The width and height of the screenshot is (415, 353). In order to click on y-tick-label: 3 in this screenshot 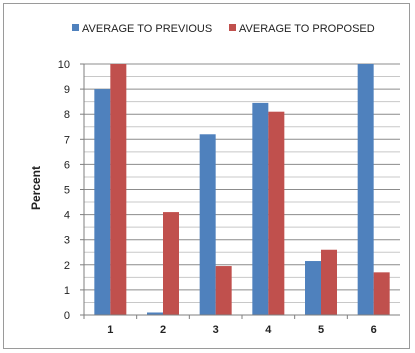, I will do `click(67, 241)`.